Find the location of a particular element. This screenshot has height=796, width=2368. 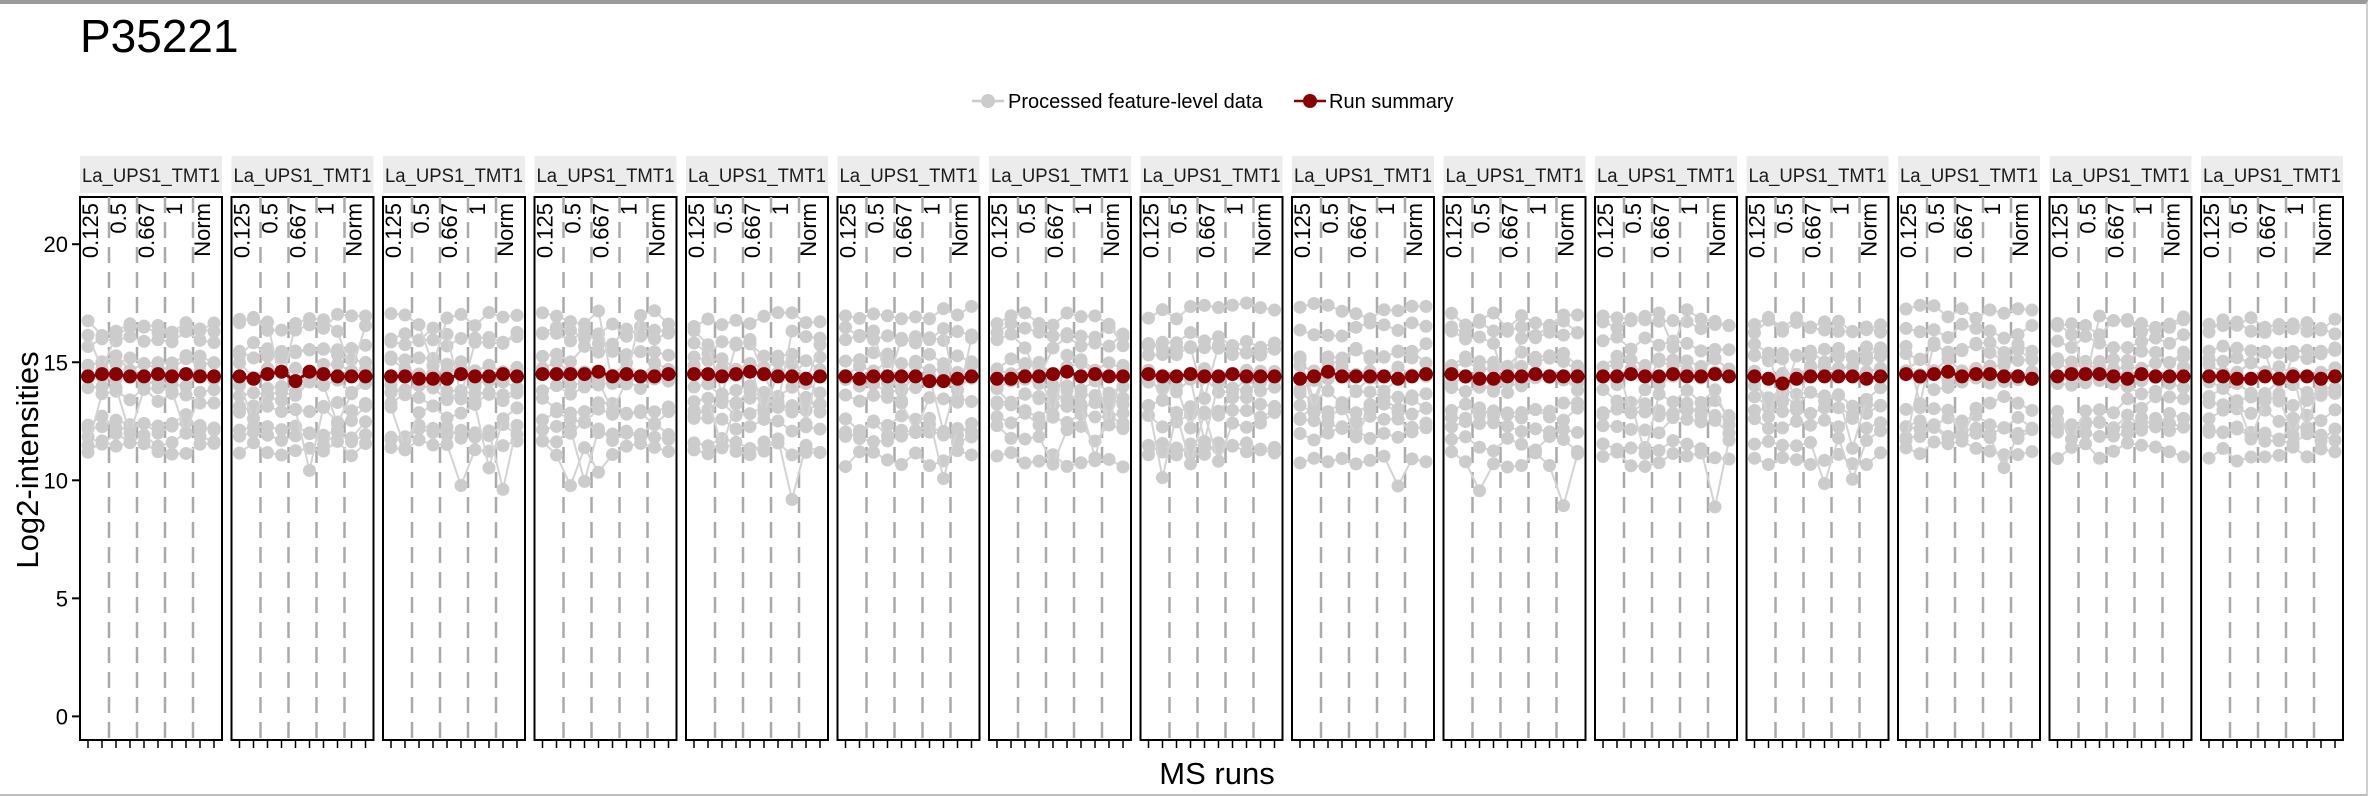

y-axis: 0 5 10 15 20 is located at coordinates (62, 468).